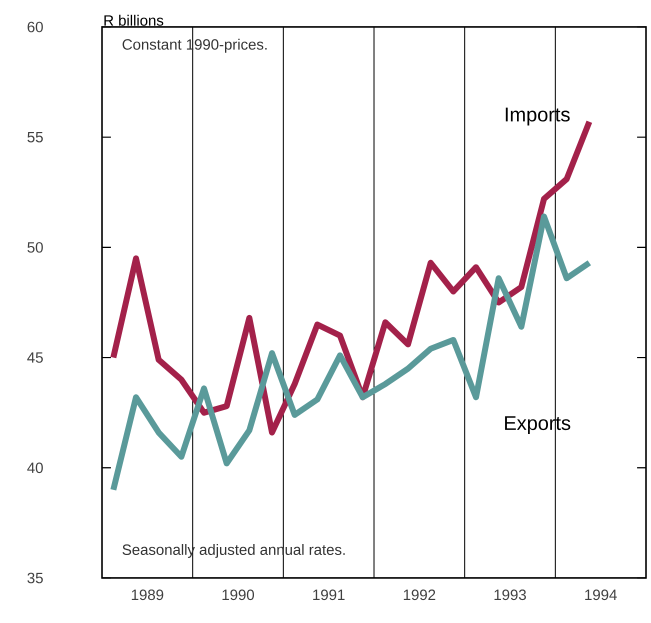 The height and width of the screenshot is (623, 651). What do you see at coordinates (35, 468) in the screenshot?
I see `y-tick-label: 40` at bounding box center [35, 468].